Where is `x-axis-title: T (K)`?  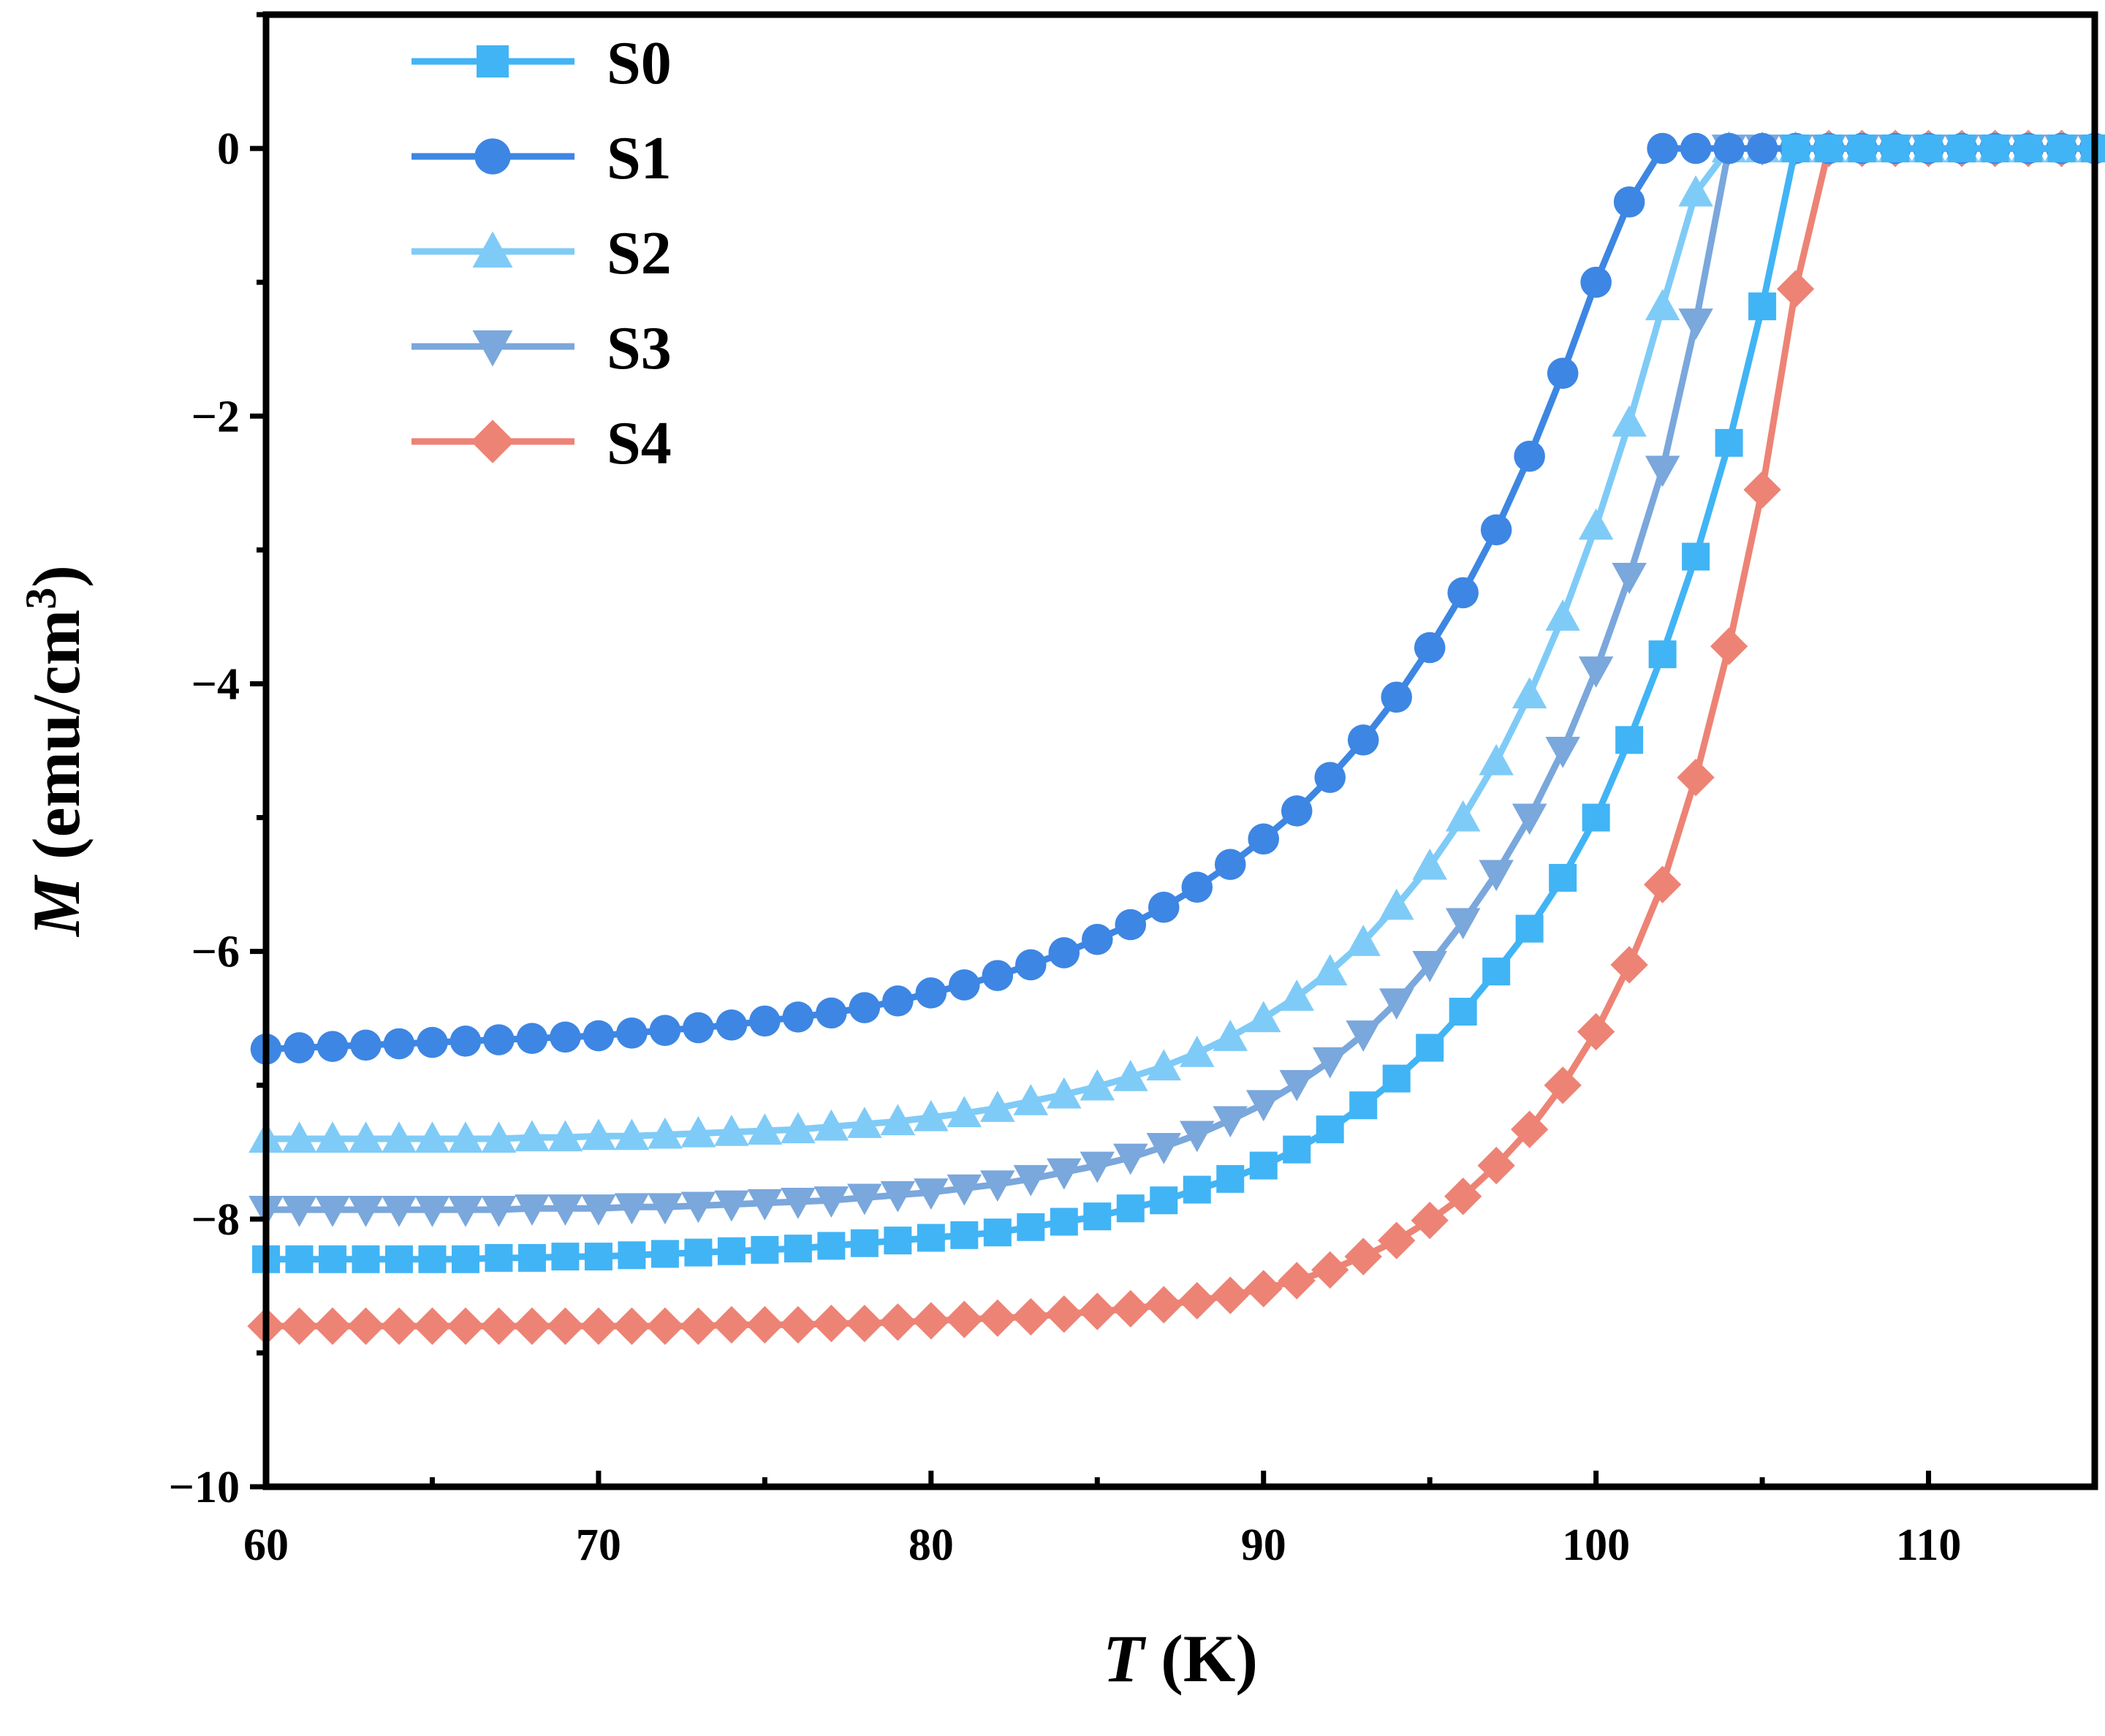
x-axis-title: T (K) is located at coordinates (1180, 1658).